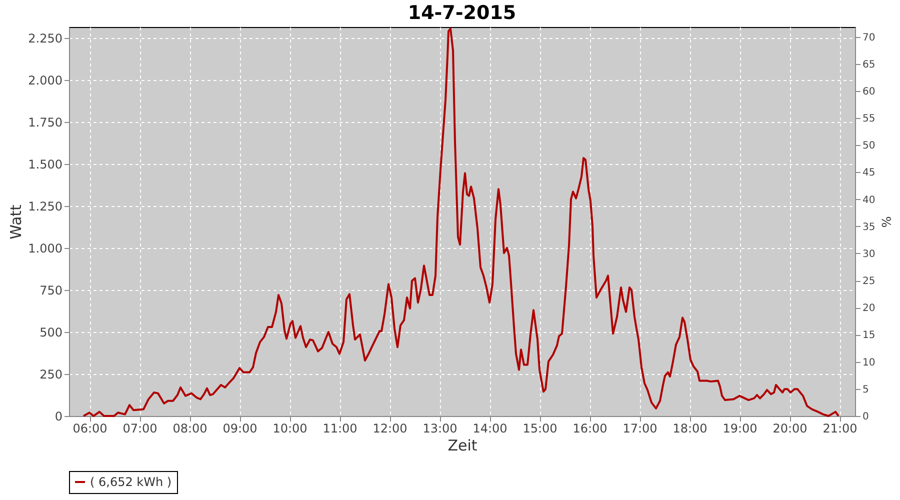  I want to click on y-tick-label: 2.250, so click(45, 38).